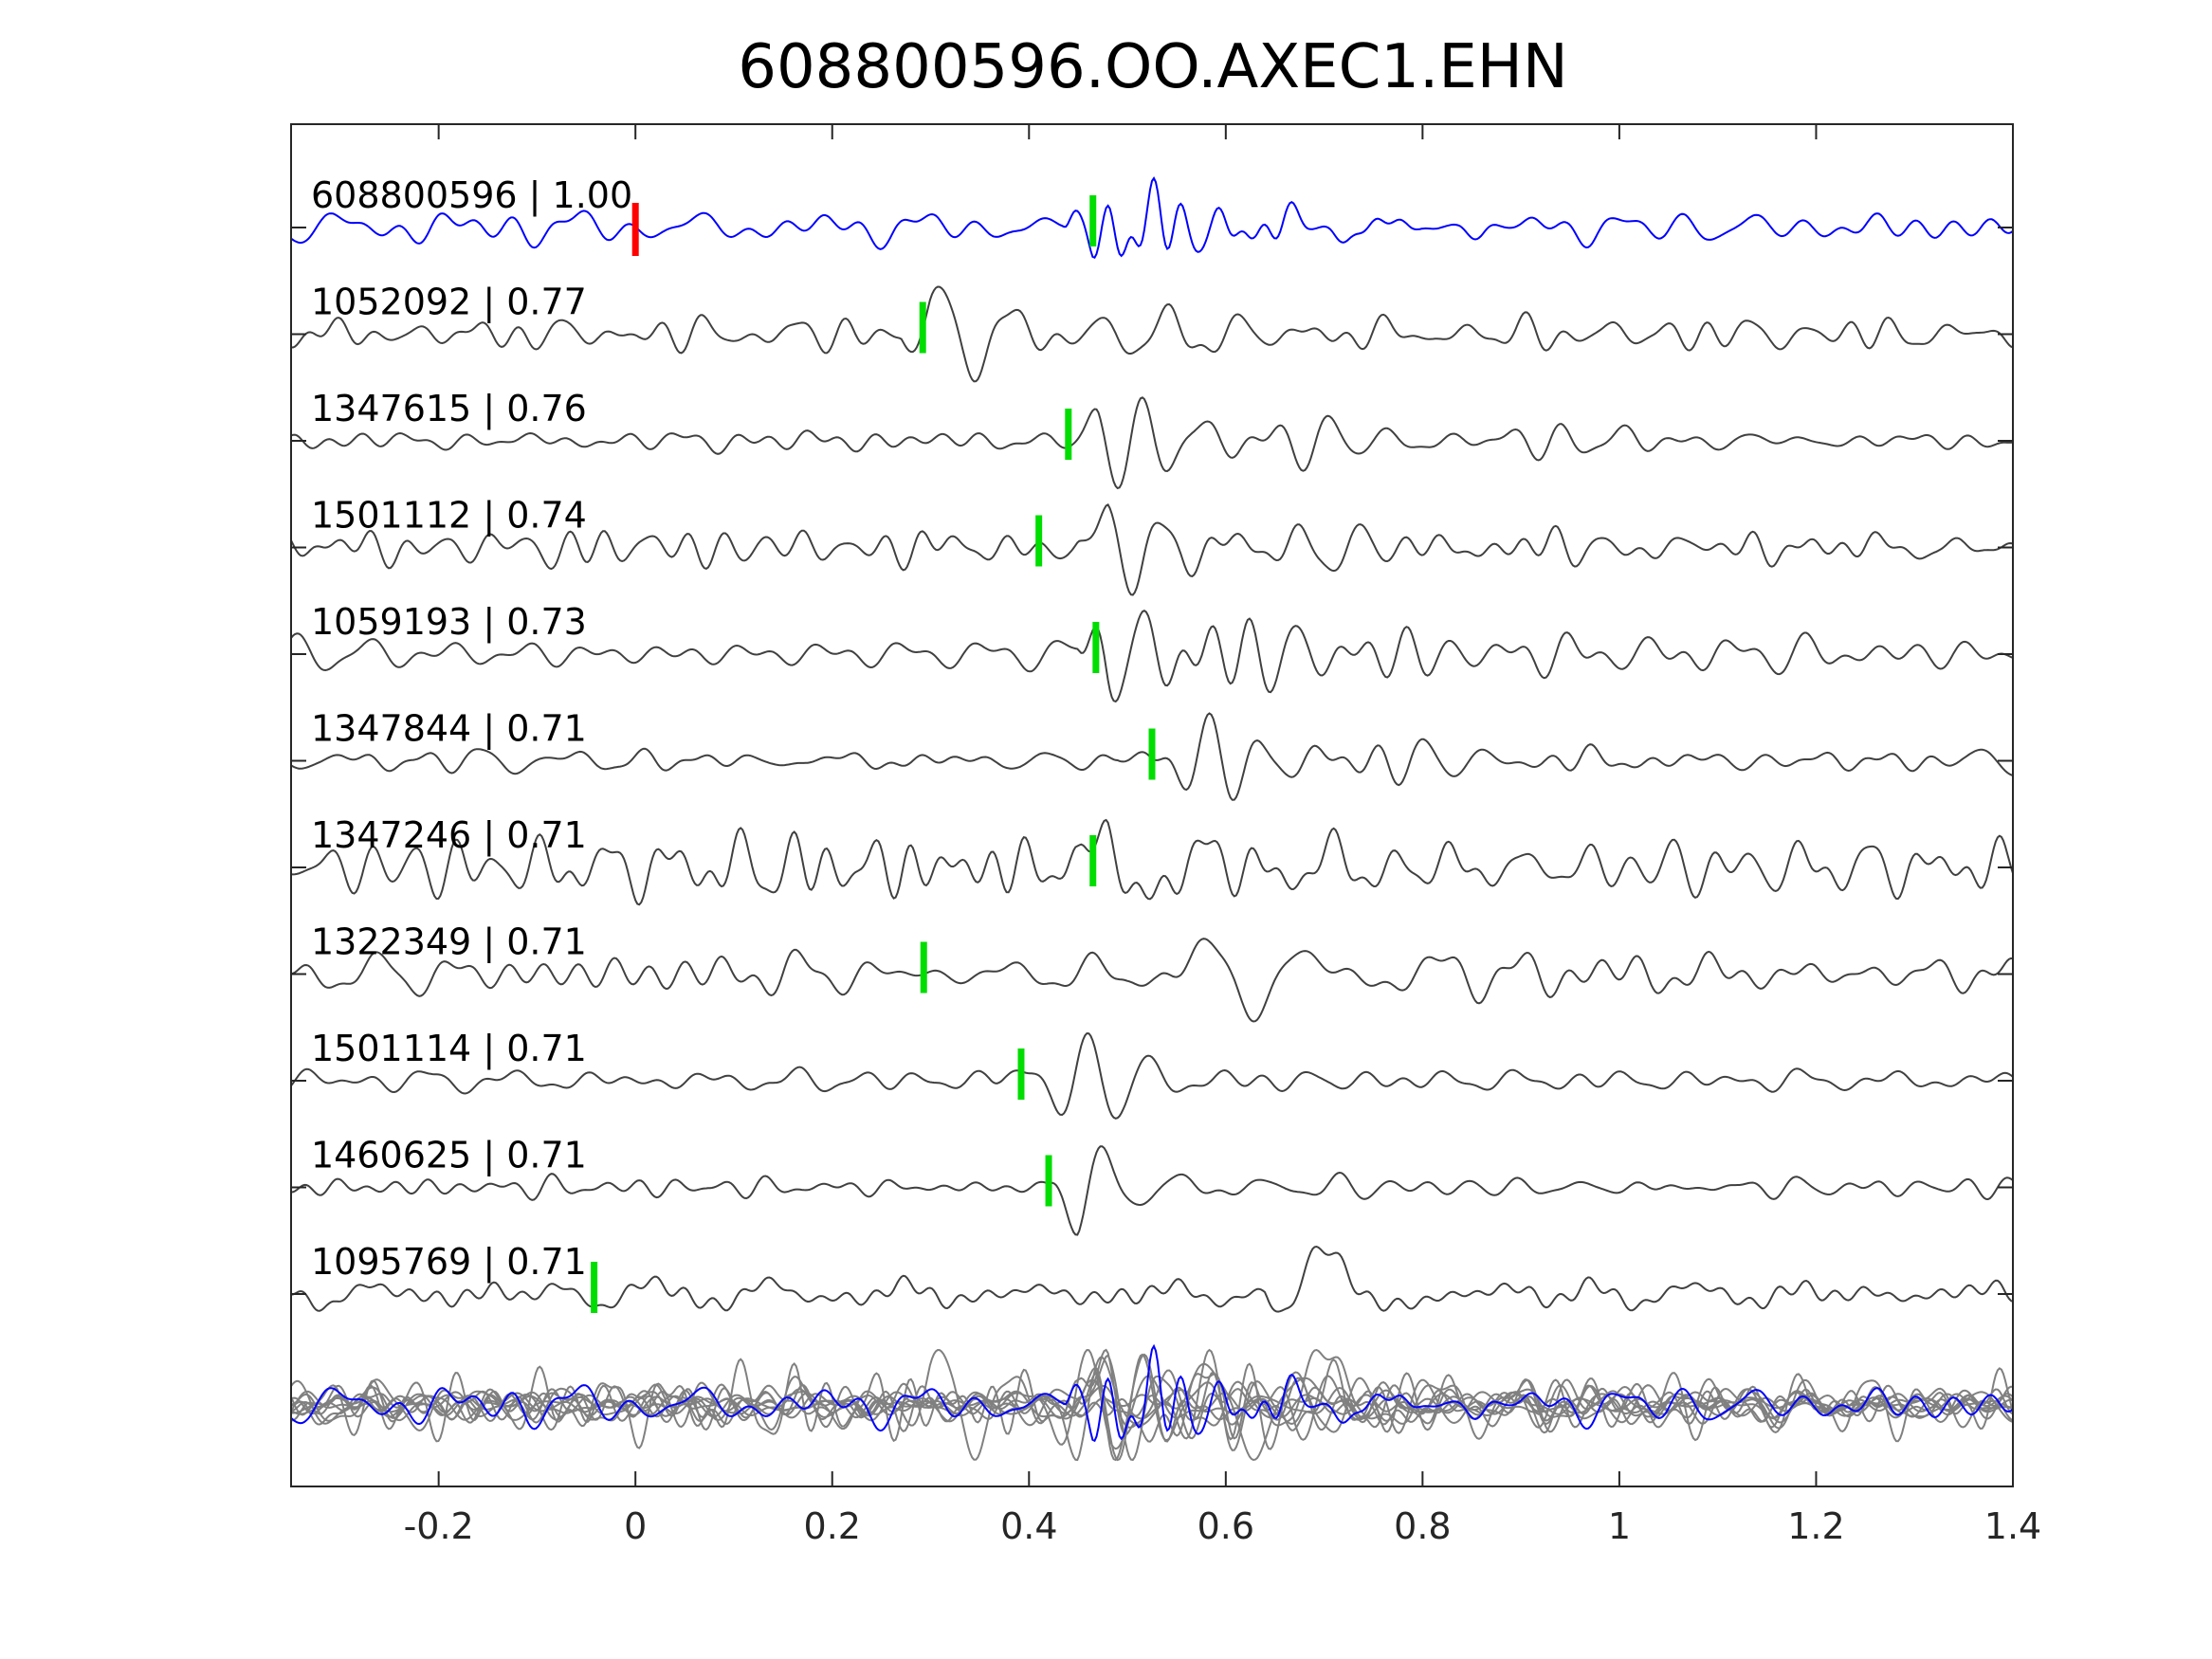 The image size is (2212, 1659). What do you see at coordinates (449, 835) in the screenshot?
I see `trace-label-1347246: 1347246 | 0.71` at bounding box center [449, 835].